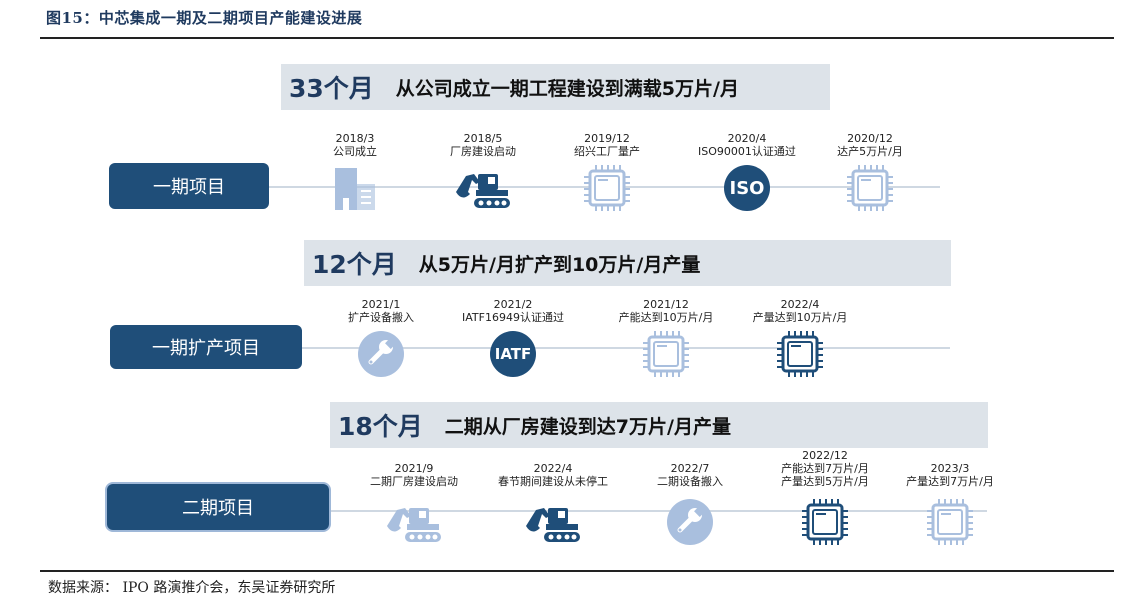  Describe the element at coordinates (666, 317) in the screenshot. I see `event-text: 产能达到10万片/月` at that location.